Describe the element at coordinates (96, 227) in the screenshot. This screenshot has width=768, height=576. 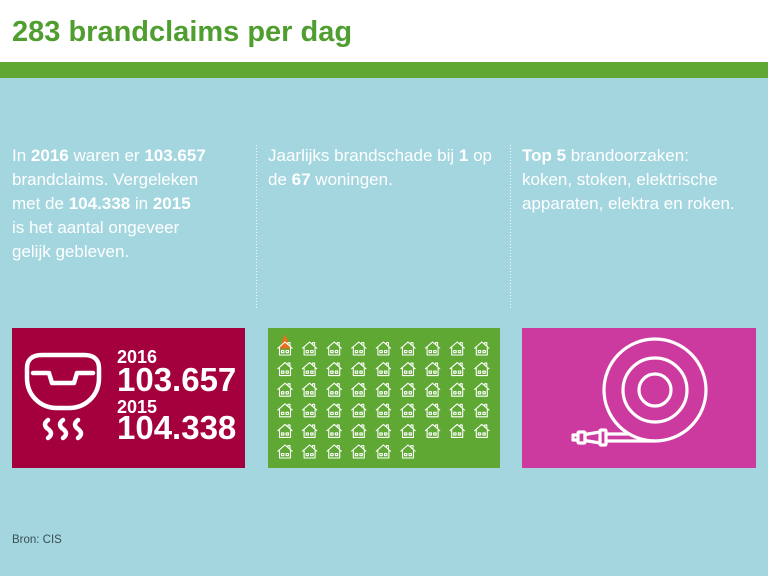
I see `body-text: is het aantal ongeveer` at that location.